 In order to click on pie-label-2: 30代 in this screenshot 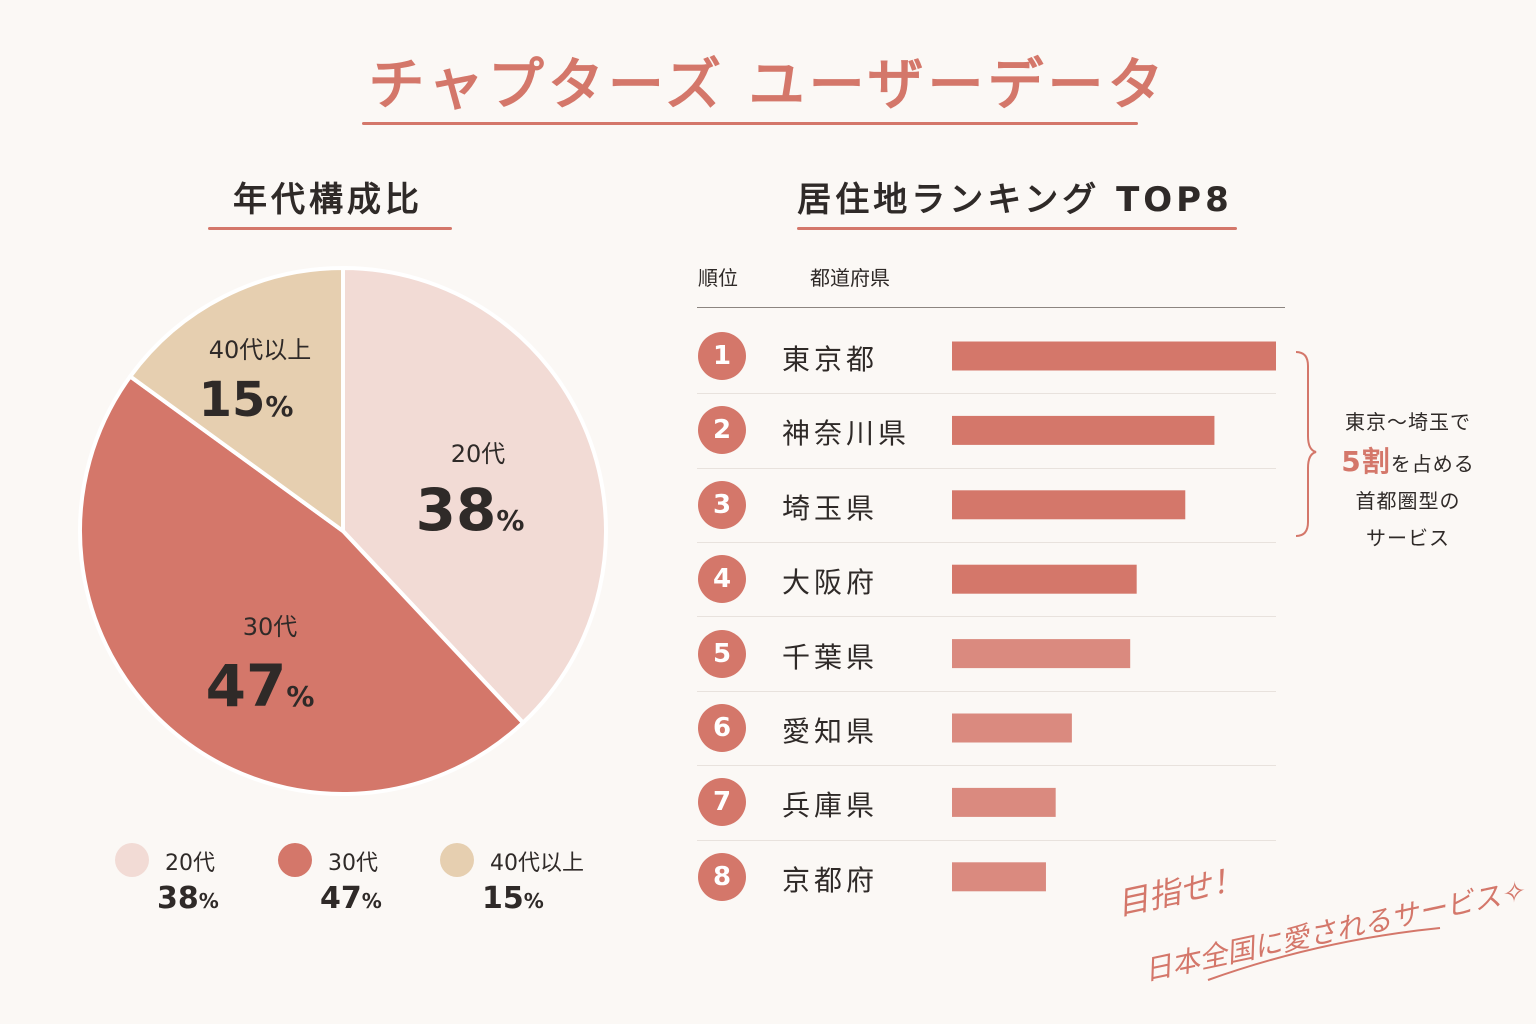, I will do `click(270, 627)`.